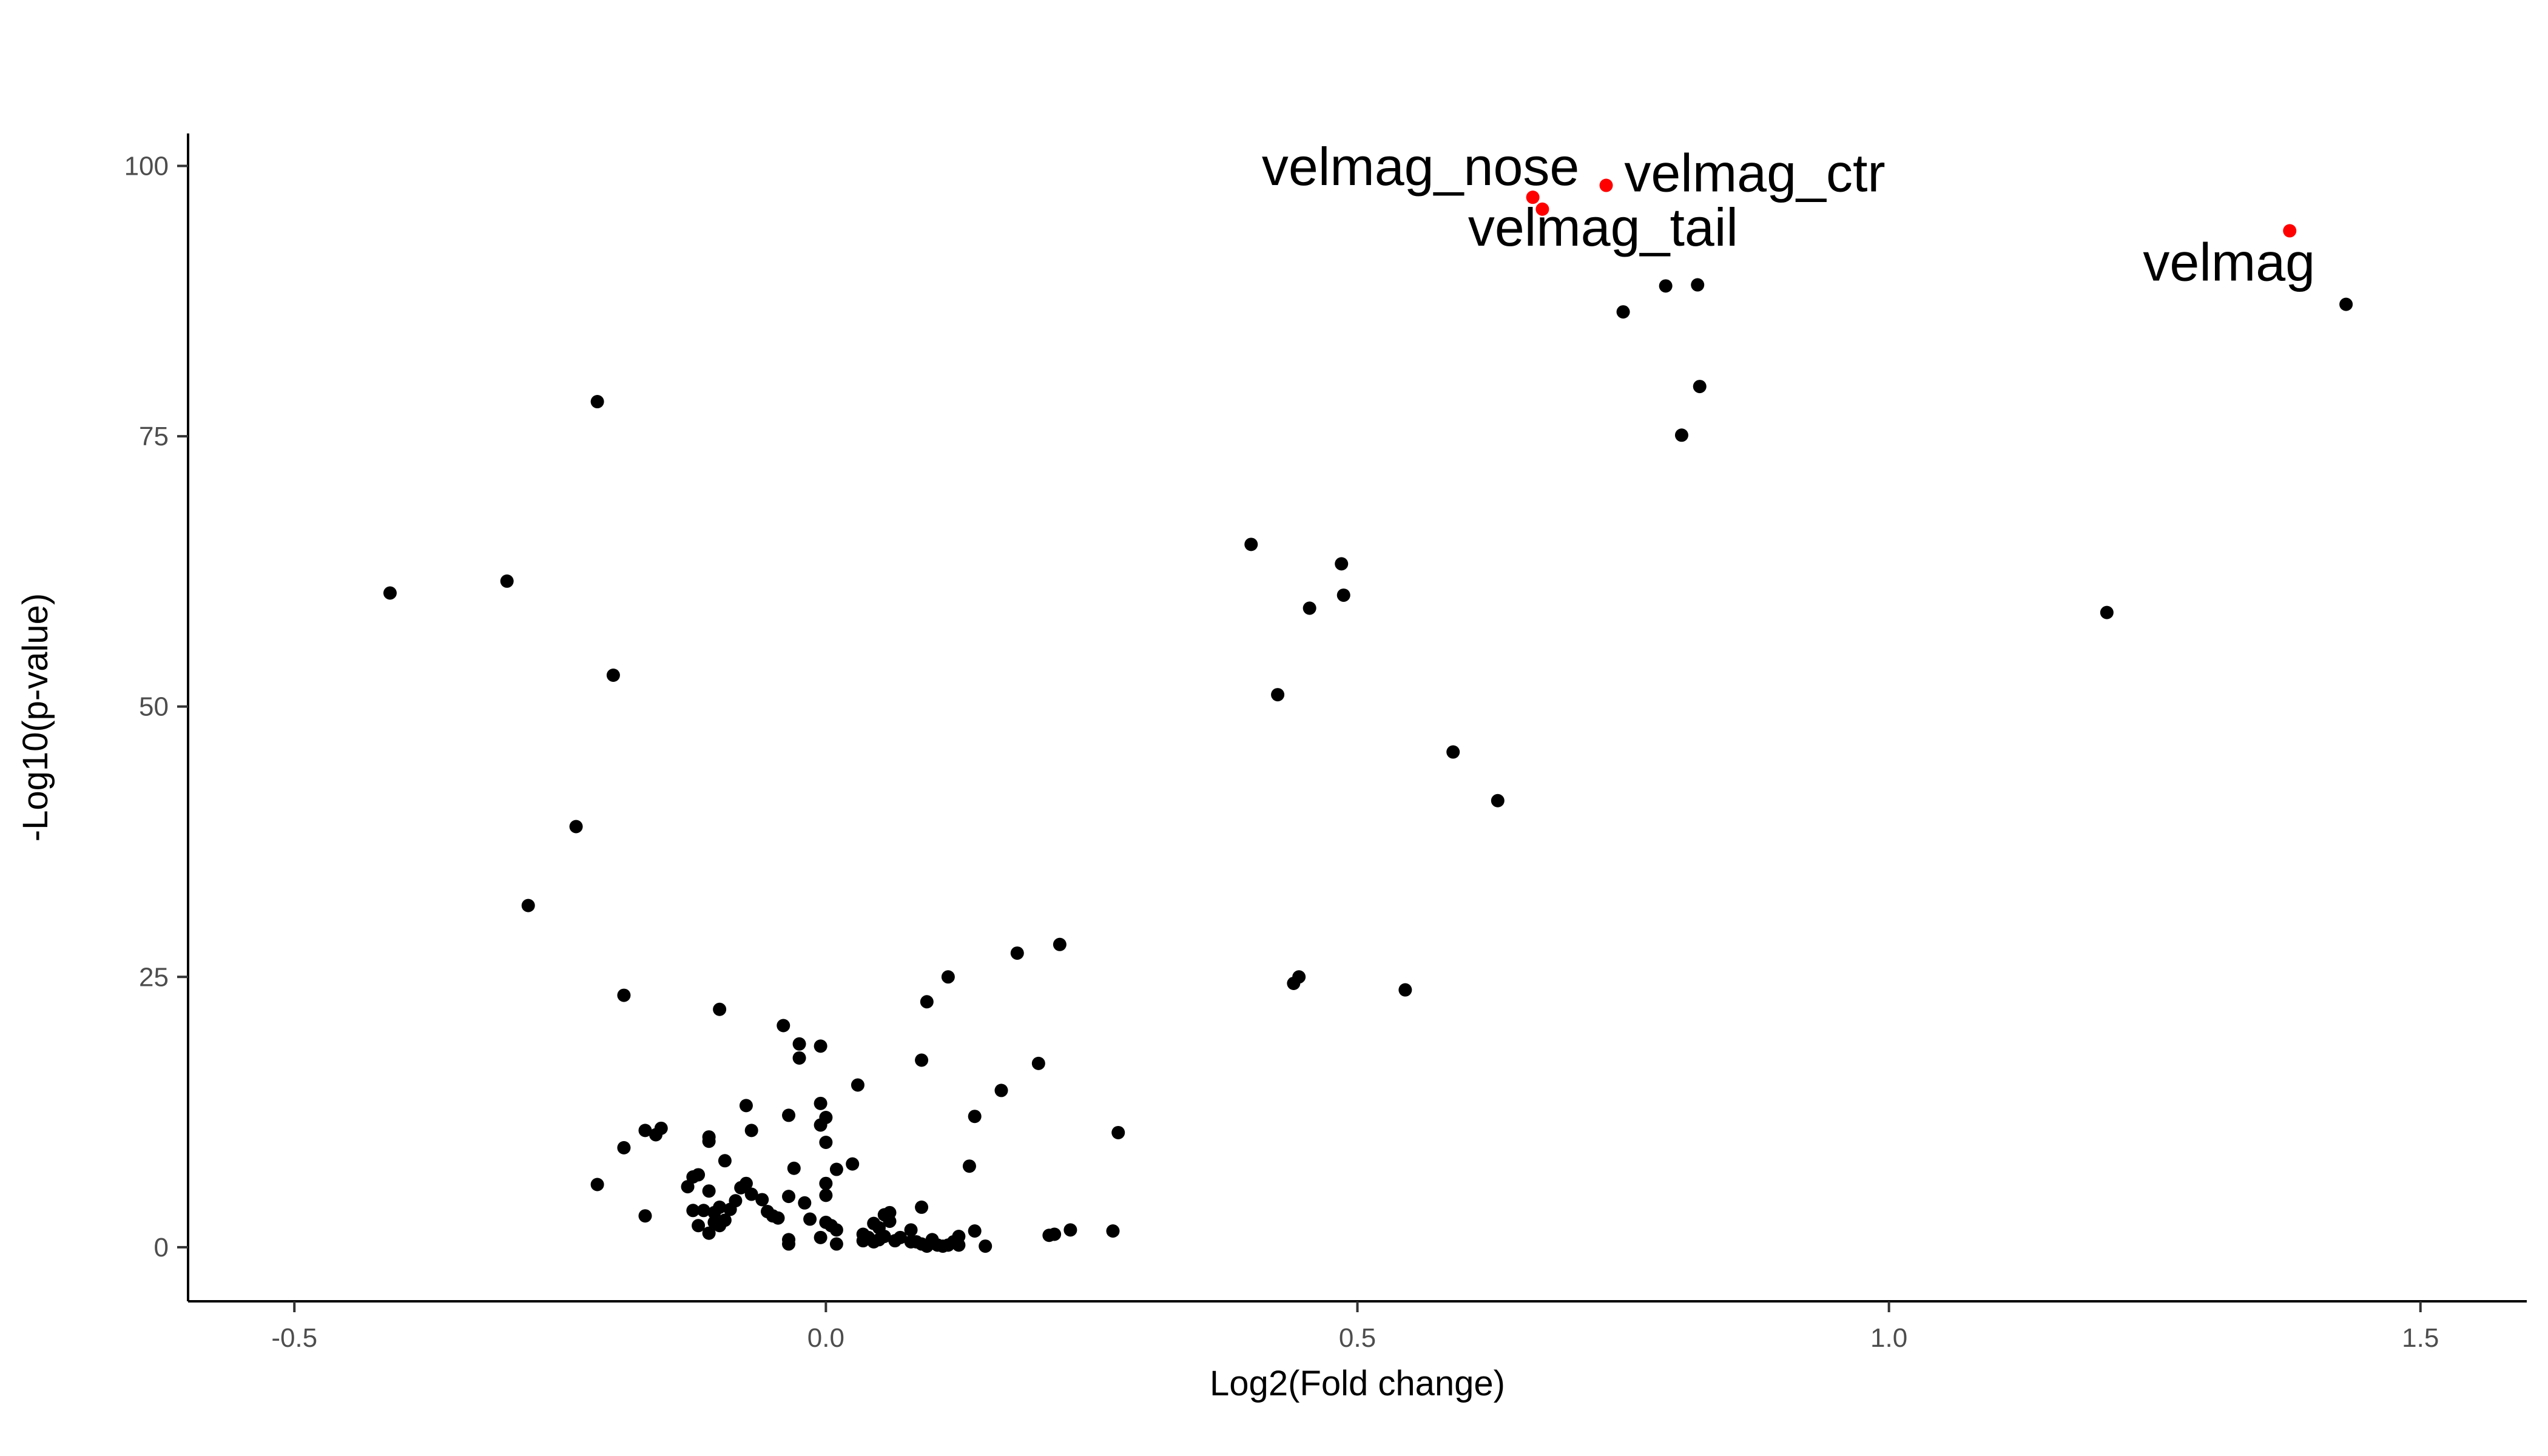 The width and height of the screenshot is (2548, 1456). Describe the element at coordinates (1754, 173) in the screenshot. I see `point-label: velmag_ctr` at that location.